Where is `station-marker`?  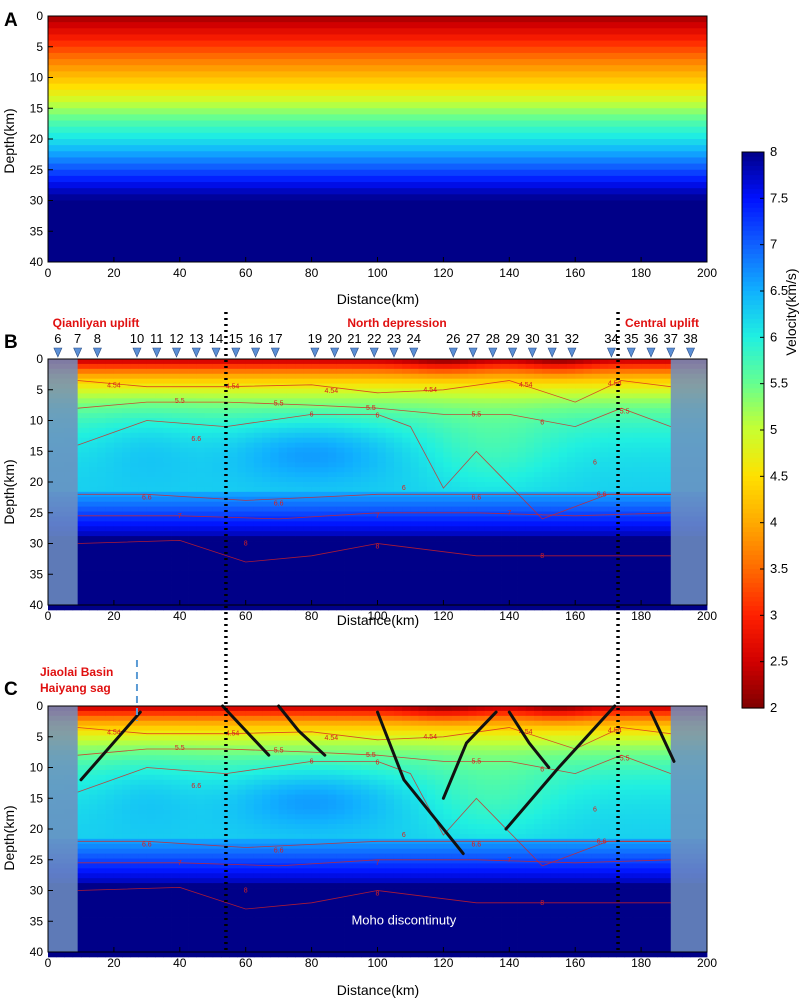
station-marker is located at coordinates (513, 352).